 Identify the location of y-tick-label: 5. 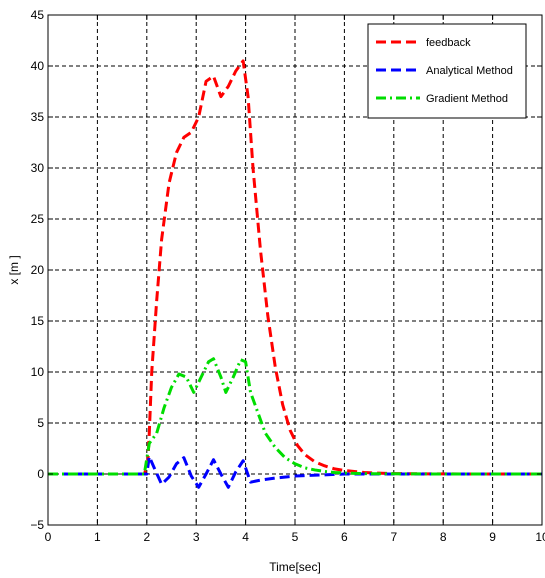
(40, 423).